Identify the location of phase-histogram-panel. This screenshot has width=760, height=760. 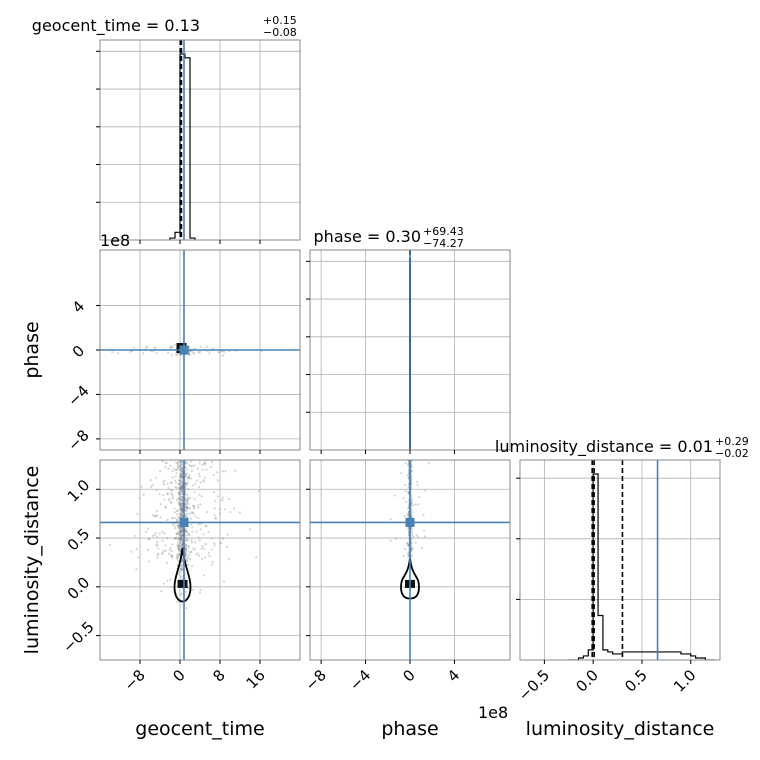
(410, 350).